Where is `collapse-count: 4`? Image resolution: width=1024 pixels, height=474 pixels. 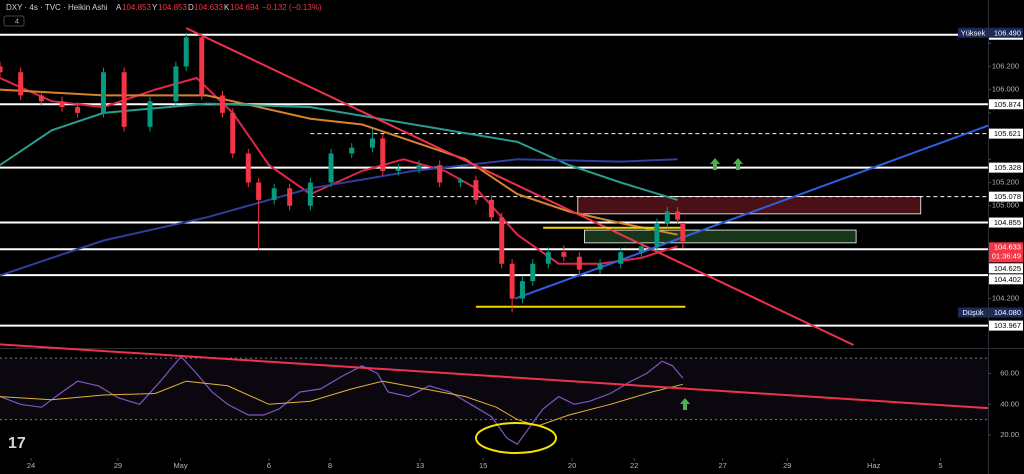 collapse-count: 4 is located at coordinates (17, 20).